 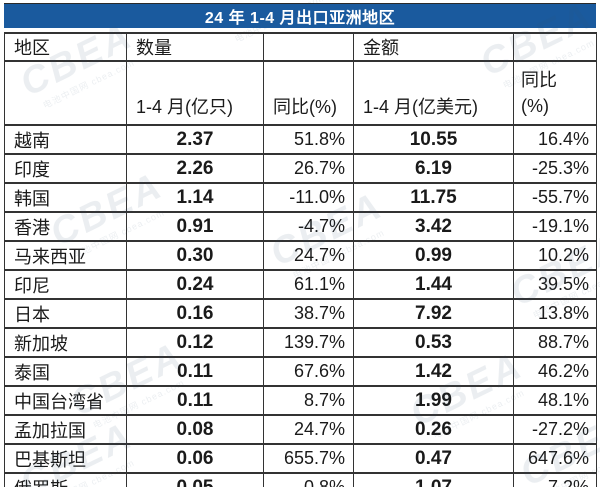 What do you see at coordinates (195, 479) in the screenshot?
I see `qty-cell: 0.05` at bounding box center [195, 479].